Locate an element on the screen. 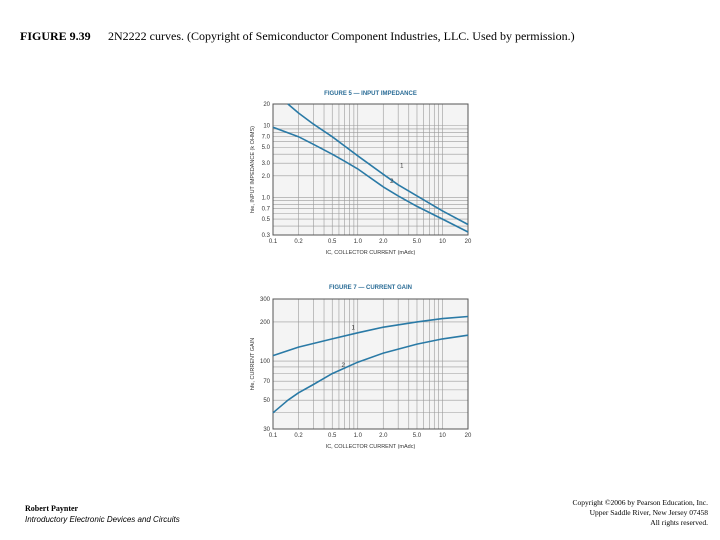 Image resolution: width=720 pixels, height=540 pixels. chart2-x-tick-label: 0.5 is located at coordinates (332, 436).